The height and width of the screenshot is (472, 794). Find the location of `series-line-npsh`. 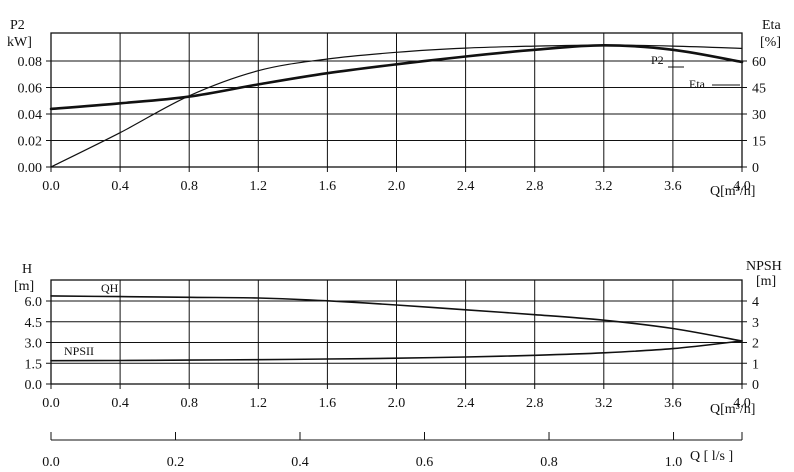

series-line-npsh is located at coordinates (396, 351).